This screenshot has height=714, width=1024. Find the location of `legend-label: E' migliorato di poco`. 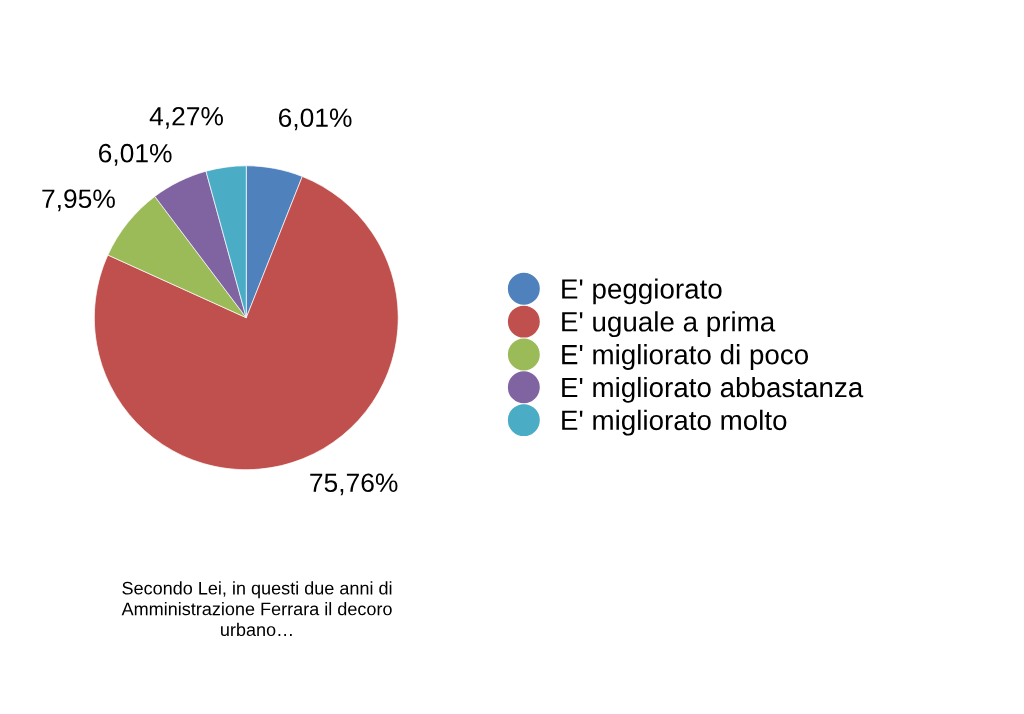

legend-label: E' migliorato di poco is located at coordinates (685, 357).